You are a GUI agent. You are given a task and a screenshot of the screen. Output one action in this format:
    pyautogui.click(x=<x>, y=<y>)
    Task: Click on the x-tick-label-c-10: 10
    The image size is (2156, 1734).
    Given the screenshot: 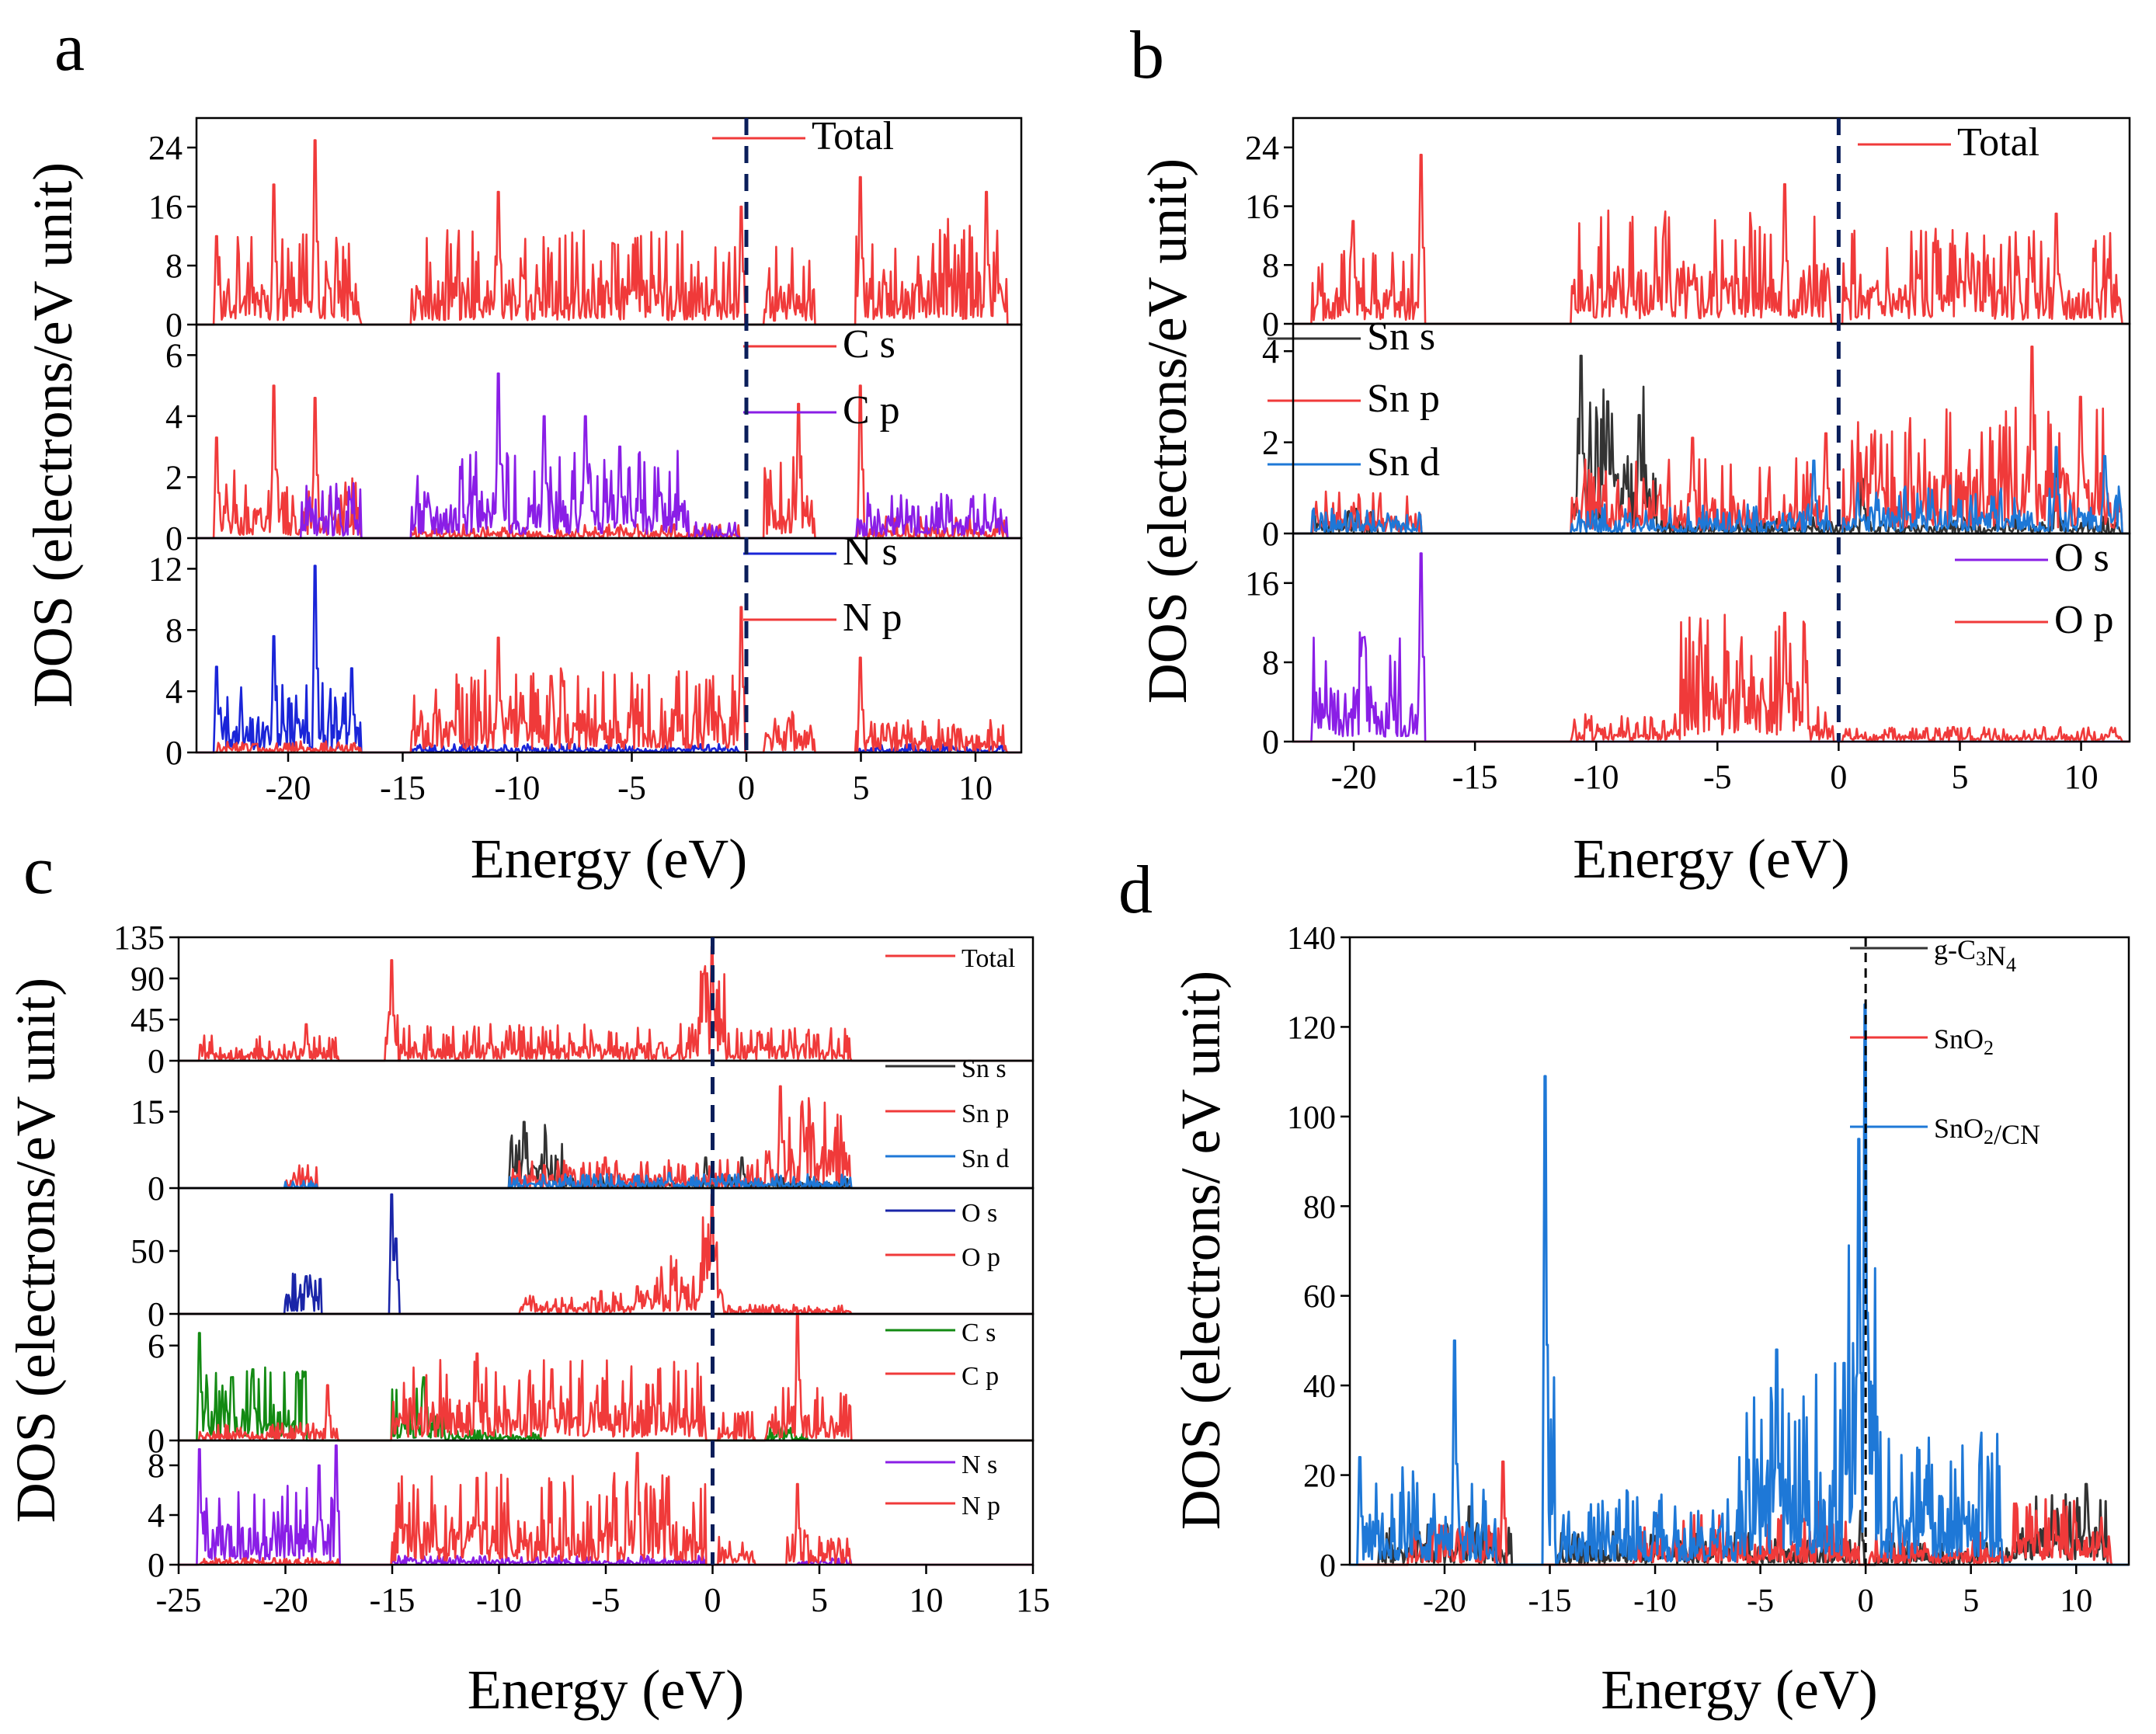 What is the action you would take?
    pyautogui.click(x=926, y=1600)
    